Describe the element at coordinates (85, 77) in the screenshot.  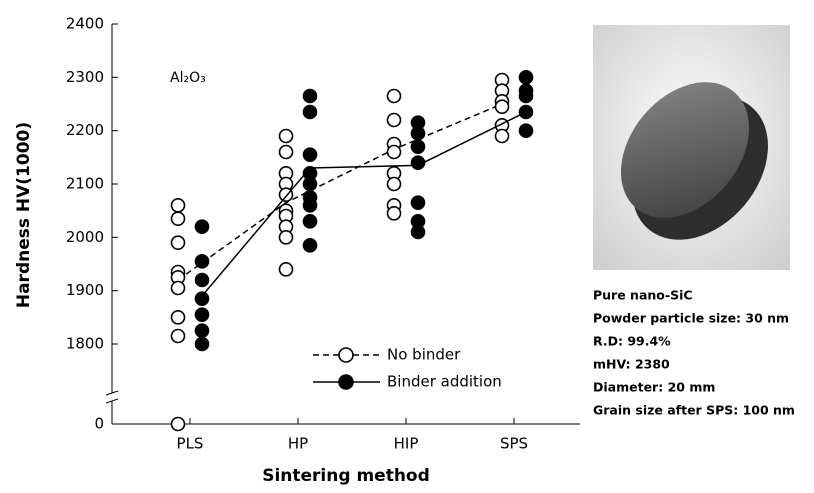
I see `y-tick-label: 2300` at that location.